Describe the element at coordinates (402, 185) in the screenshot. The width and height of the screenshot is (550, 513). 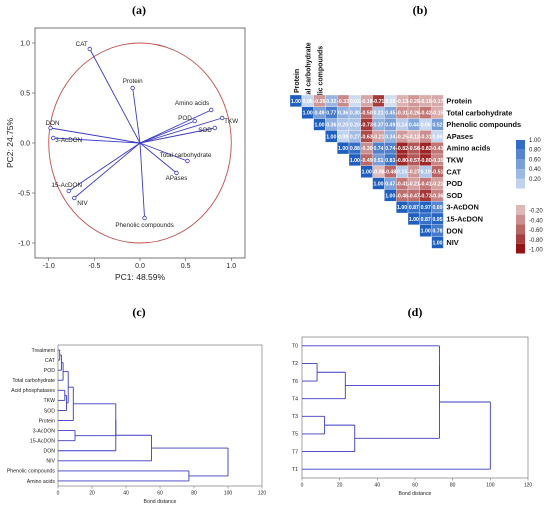
I see `heat-cell-value: -0.41` at that location.